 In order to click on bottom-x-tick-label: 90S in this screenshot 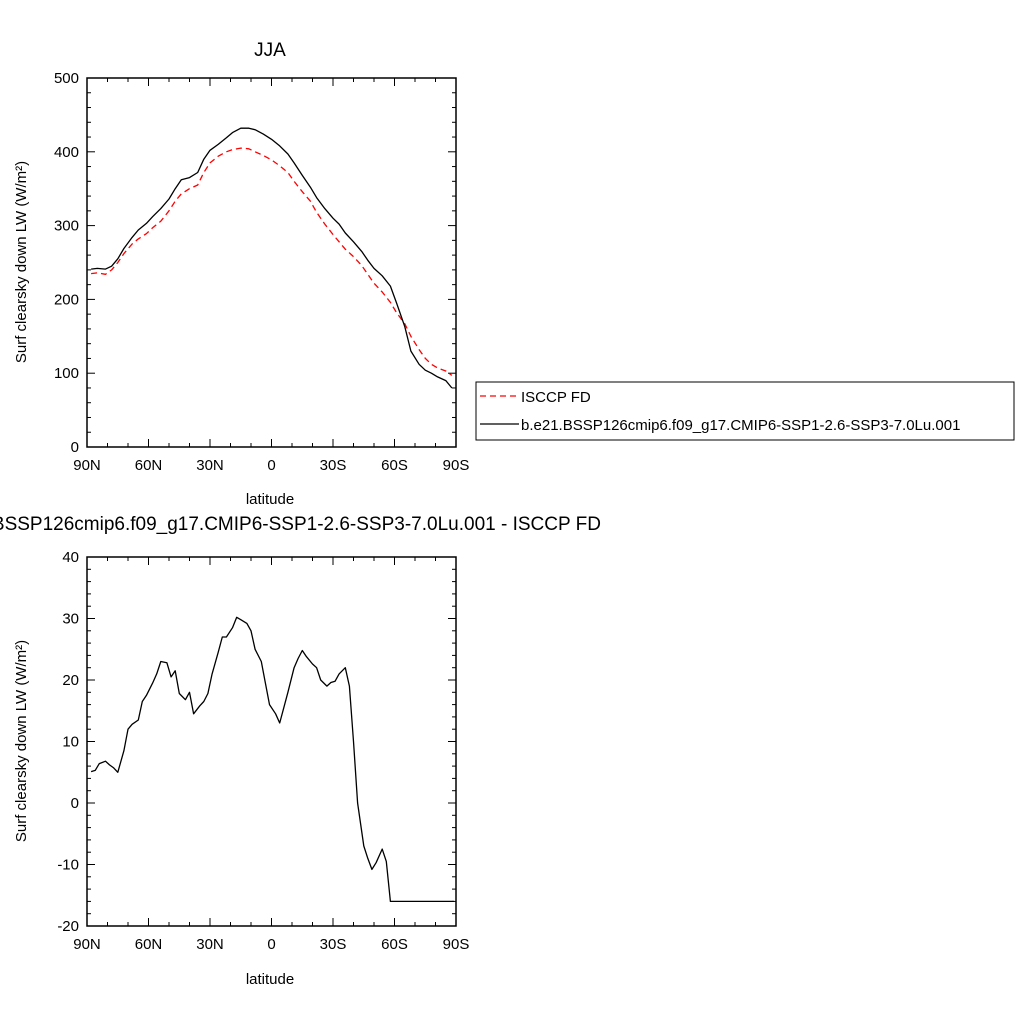, I will do `click(456, 944)`.